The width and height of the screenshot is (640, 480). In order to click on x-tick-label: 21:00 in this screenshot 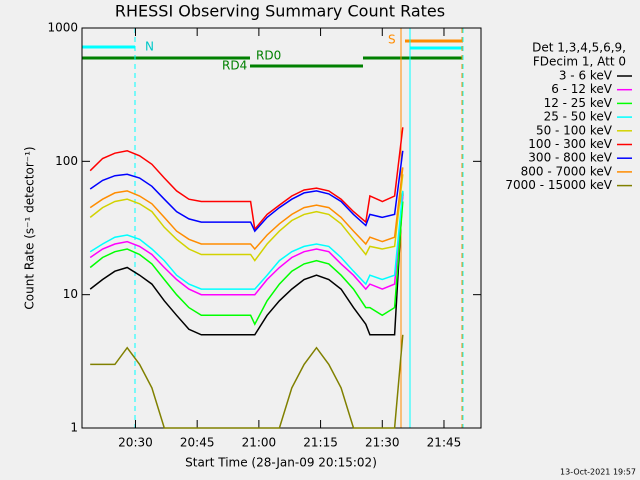, I will do `click(259, 443)`.